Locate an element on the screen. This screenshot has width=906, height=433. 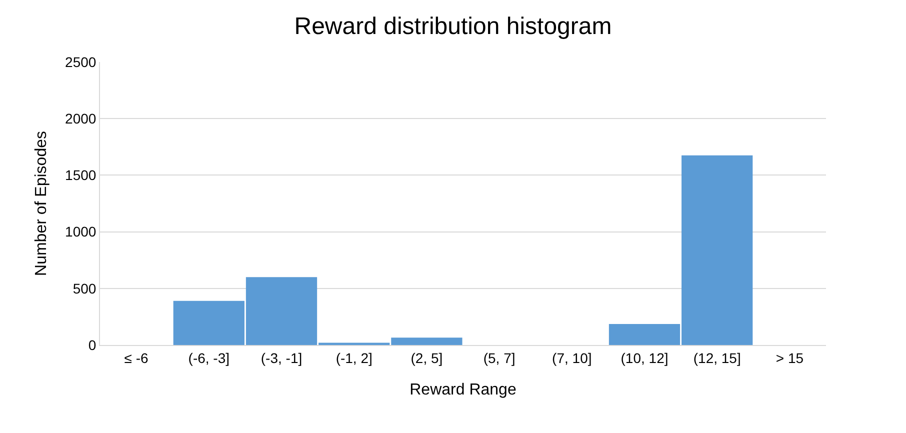
x-tick-label: (7, 10] is located at coordinates (572, 358).